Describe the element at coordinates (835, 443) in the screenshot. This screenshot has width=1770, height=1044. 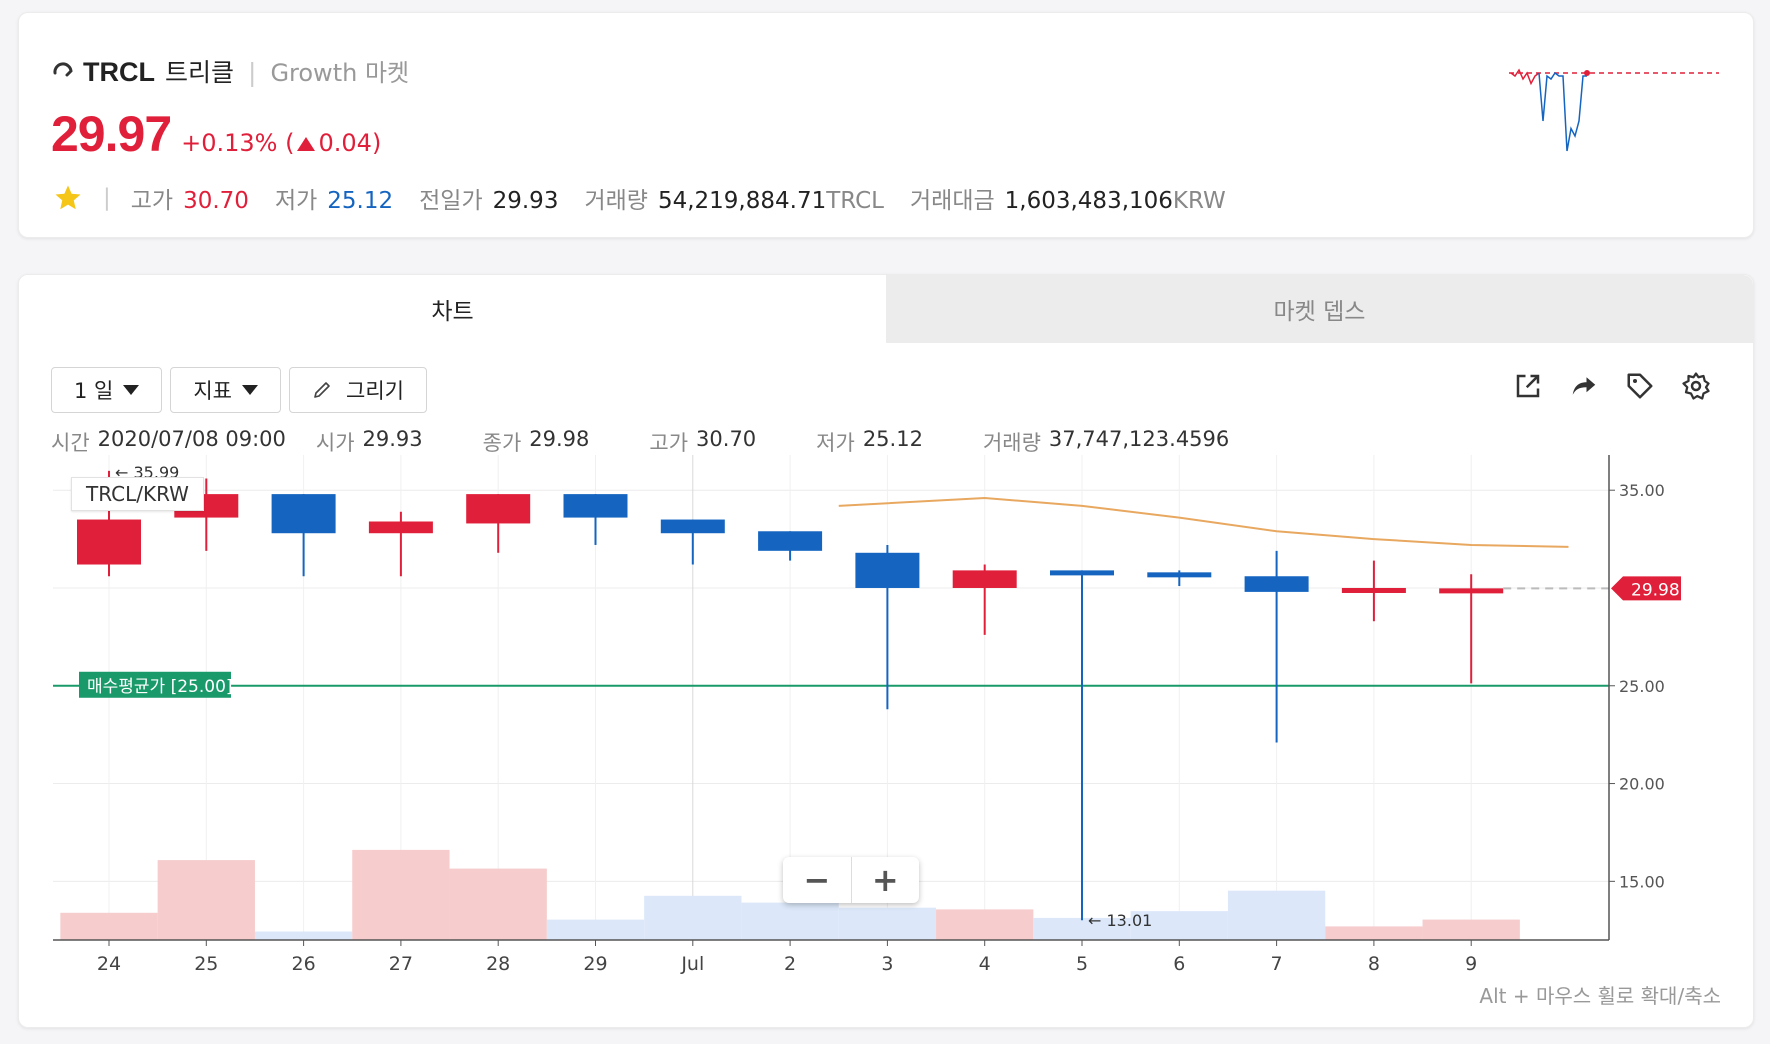
I see `ohlc-low-label: 저가` at that location.